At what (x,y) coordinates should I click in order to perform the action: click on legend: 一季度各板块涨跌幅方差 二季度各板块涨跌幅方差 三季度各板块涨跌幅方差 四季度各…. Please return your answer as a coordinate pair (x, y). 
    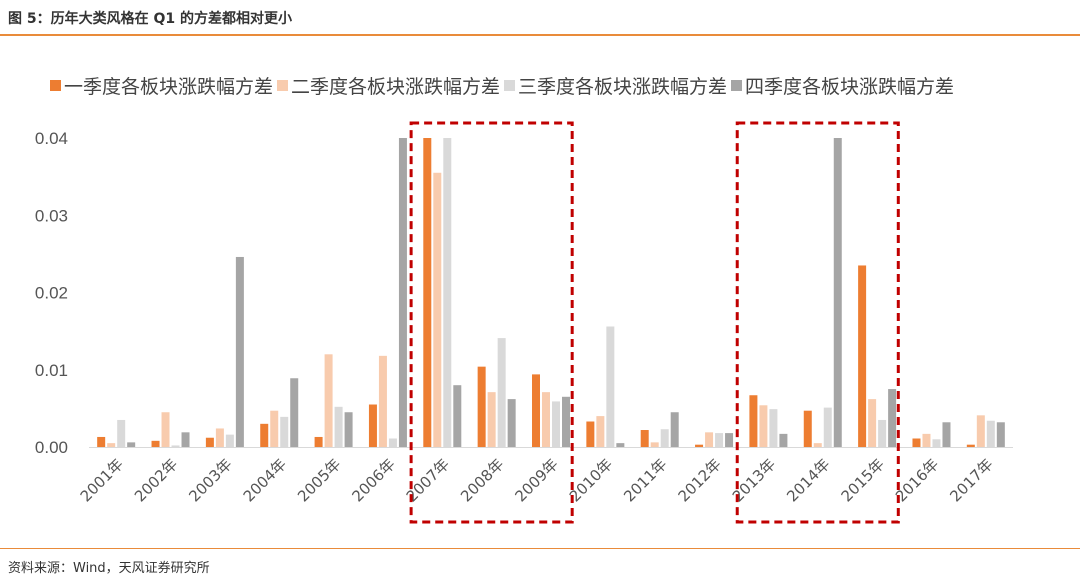
    Looking at the image, I should click on (502, 85).